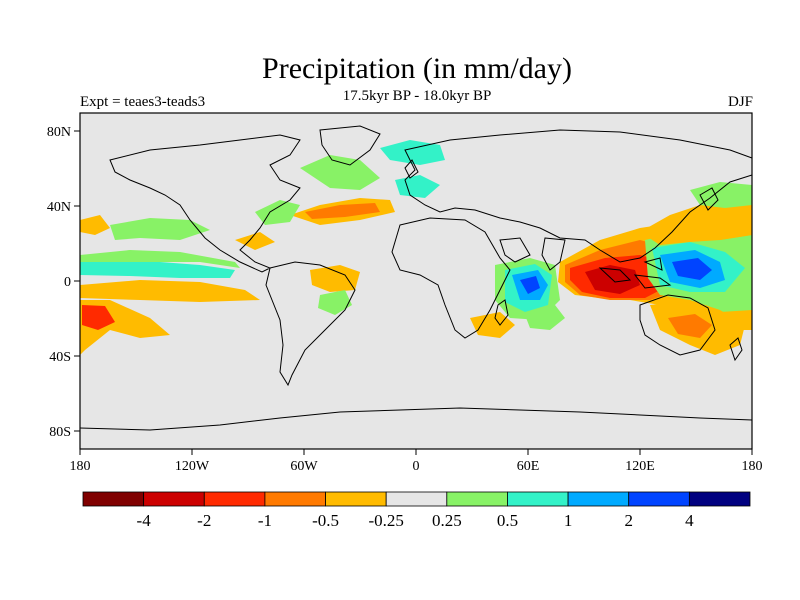 The image size is (800, 600). Describe the element at coordinates (60, 357) in the screenshot. I see `lat-label-40s: 40S` at that location.